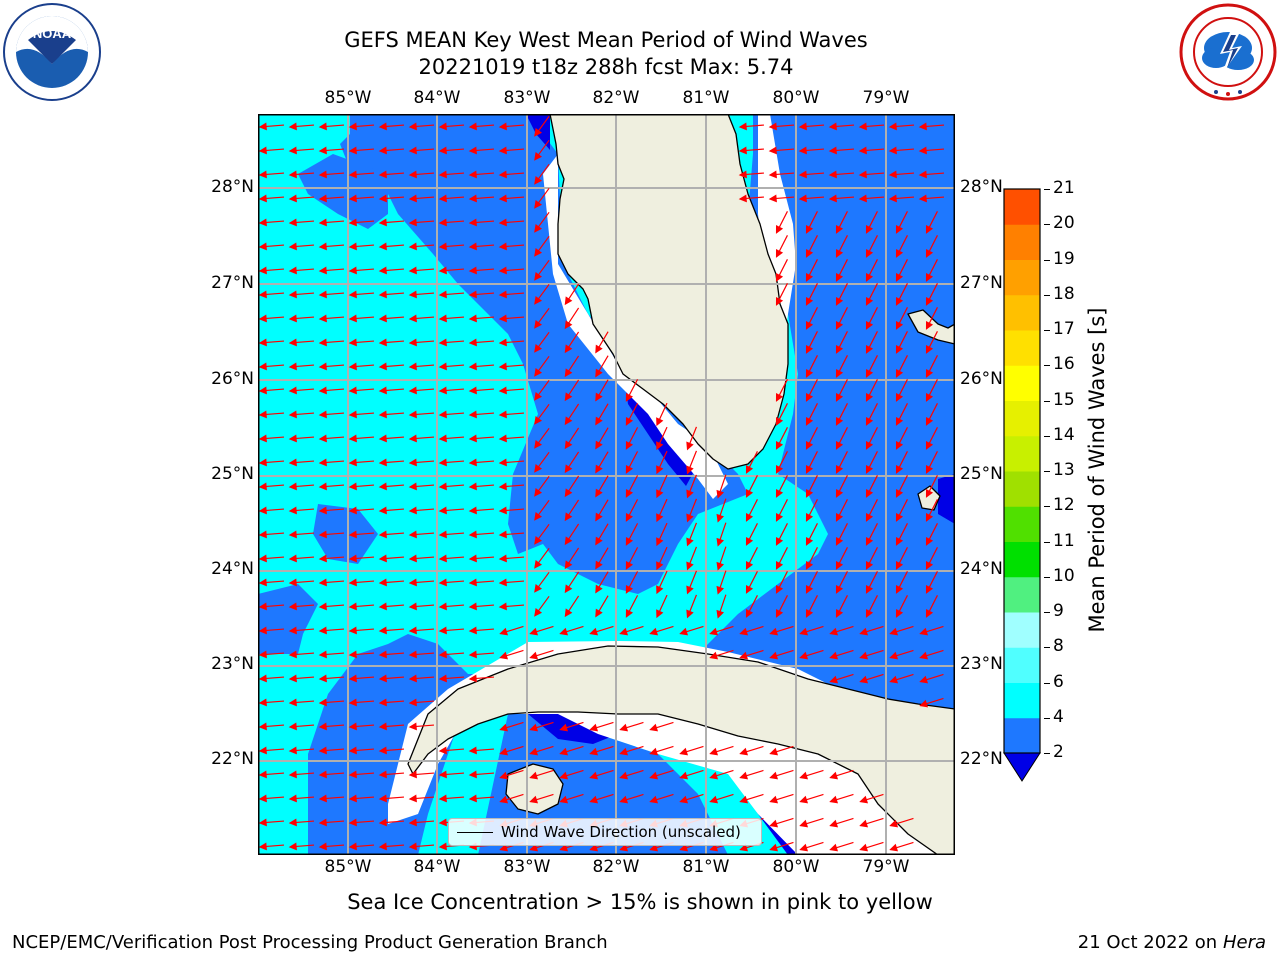  Describe the element at coordinates (1058, 681) in the screenshot. I see `colorbar-tick: 6` at that location.